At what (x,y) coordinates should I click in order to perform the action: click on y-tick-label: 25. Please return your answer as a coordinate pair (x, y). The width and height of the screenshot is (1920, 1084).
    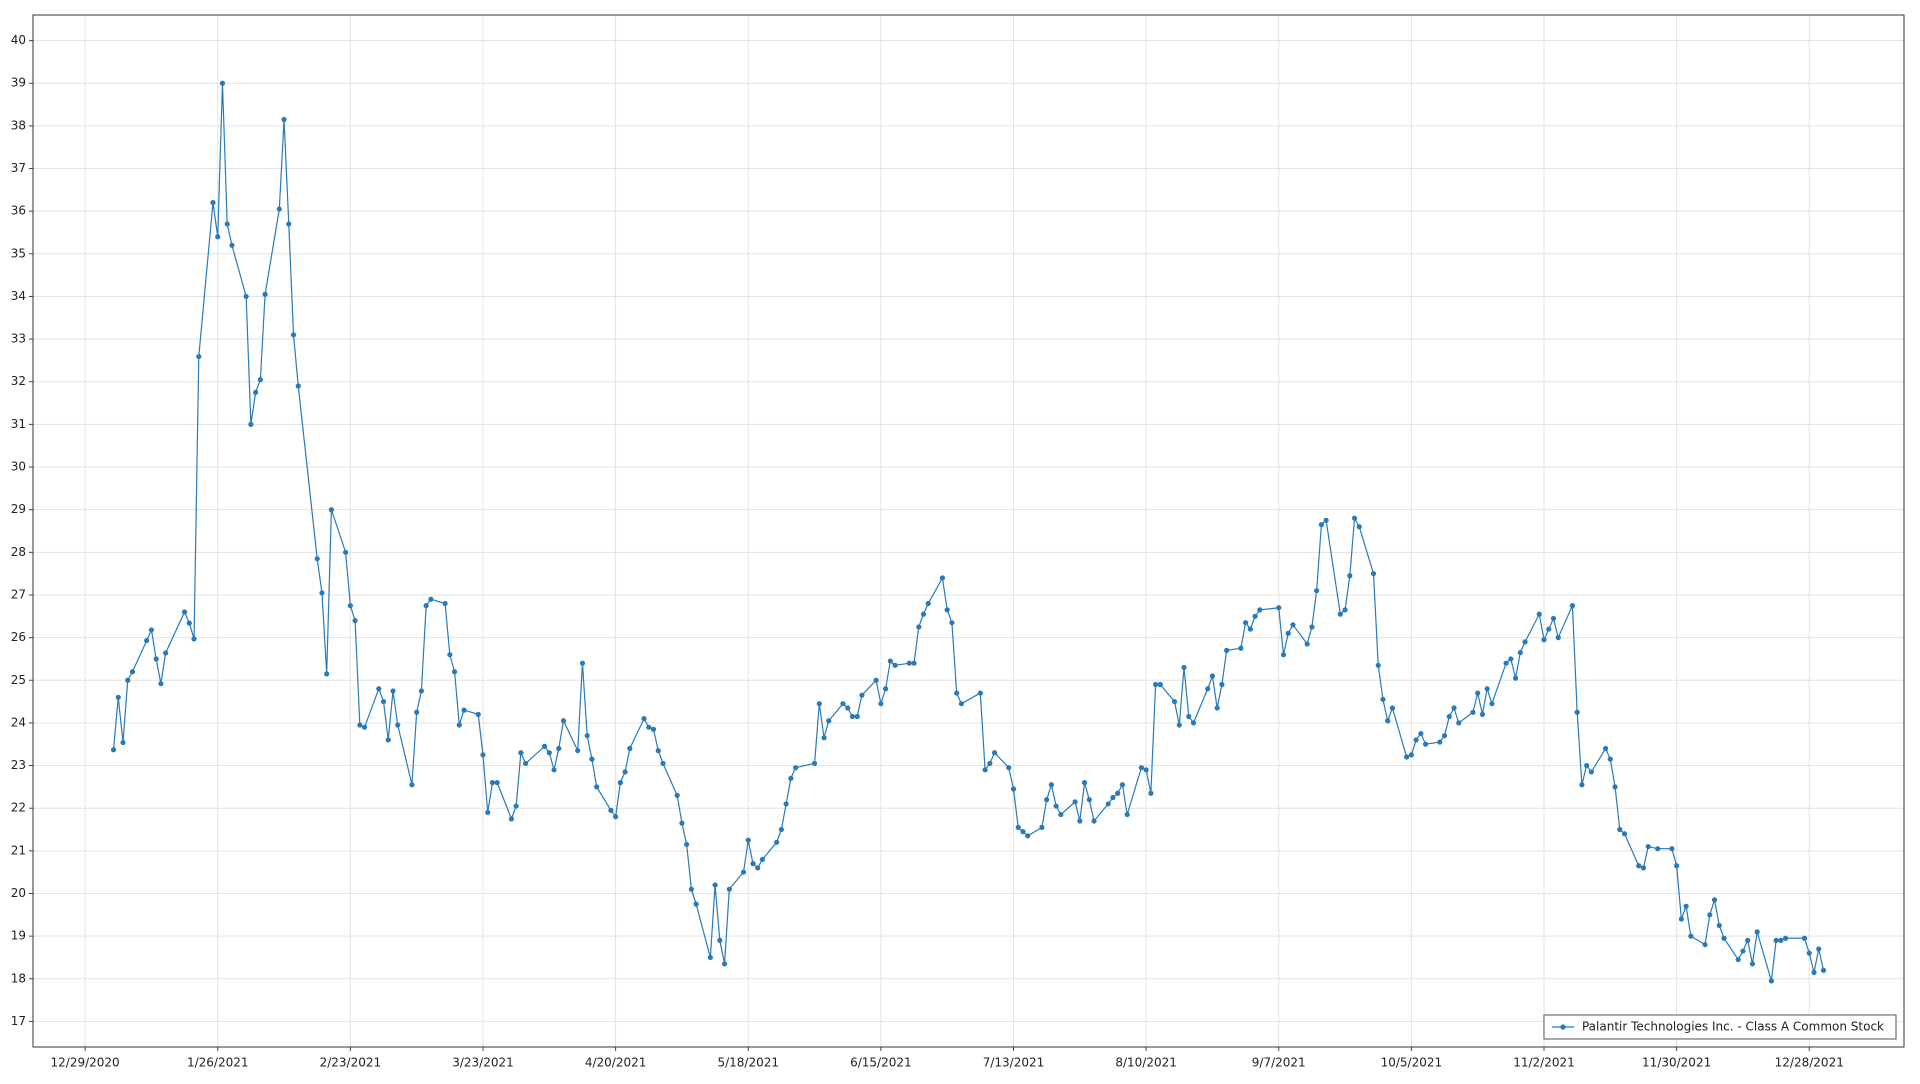
    Looking at the image, I should click on (18, 680).